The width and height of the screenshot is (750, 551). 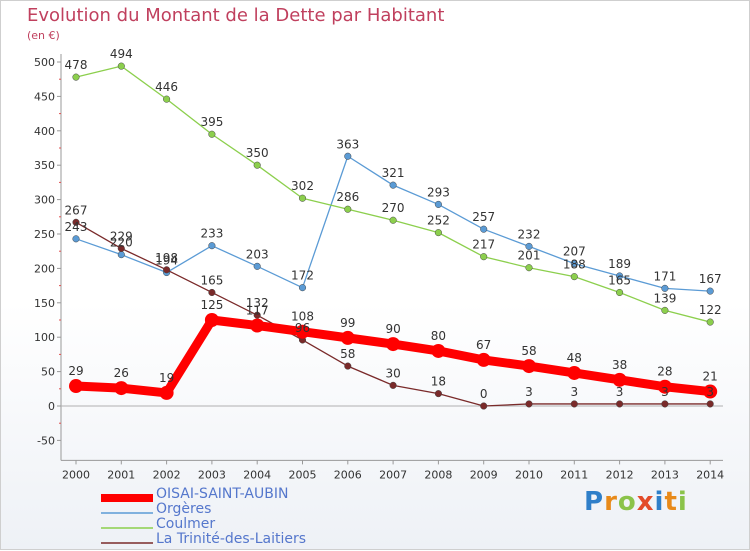 I want to click on data-label: 201, so click(x=529, y=256).